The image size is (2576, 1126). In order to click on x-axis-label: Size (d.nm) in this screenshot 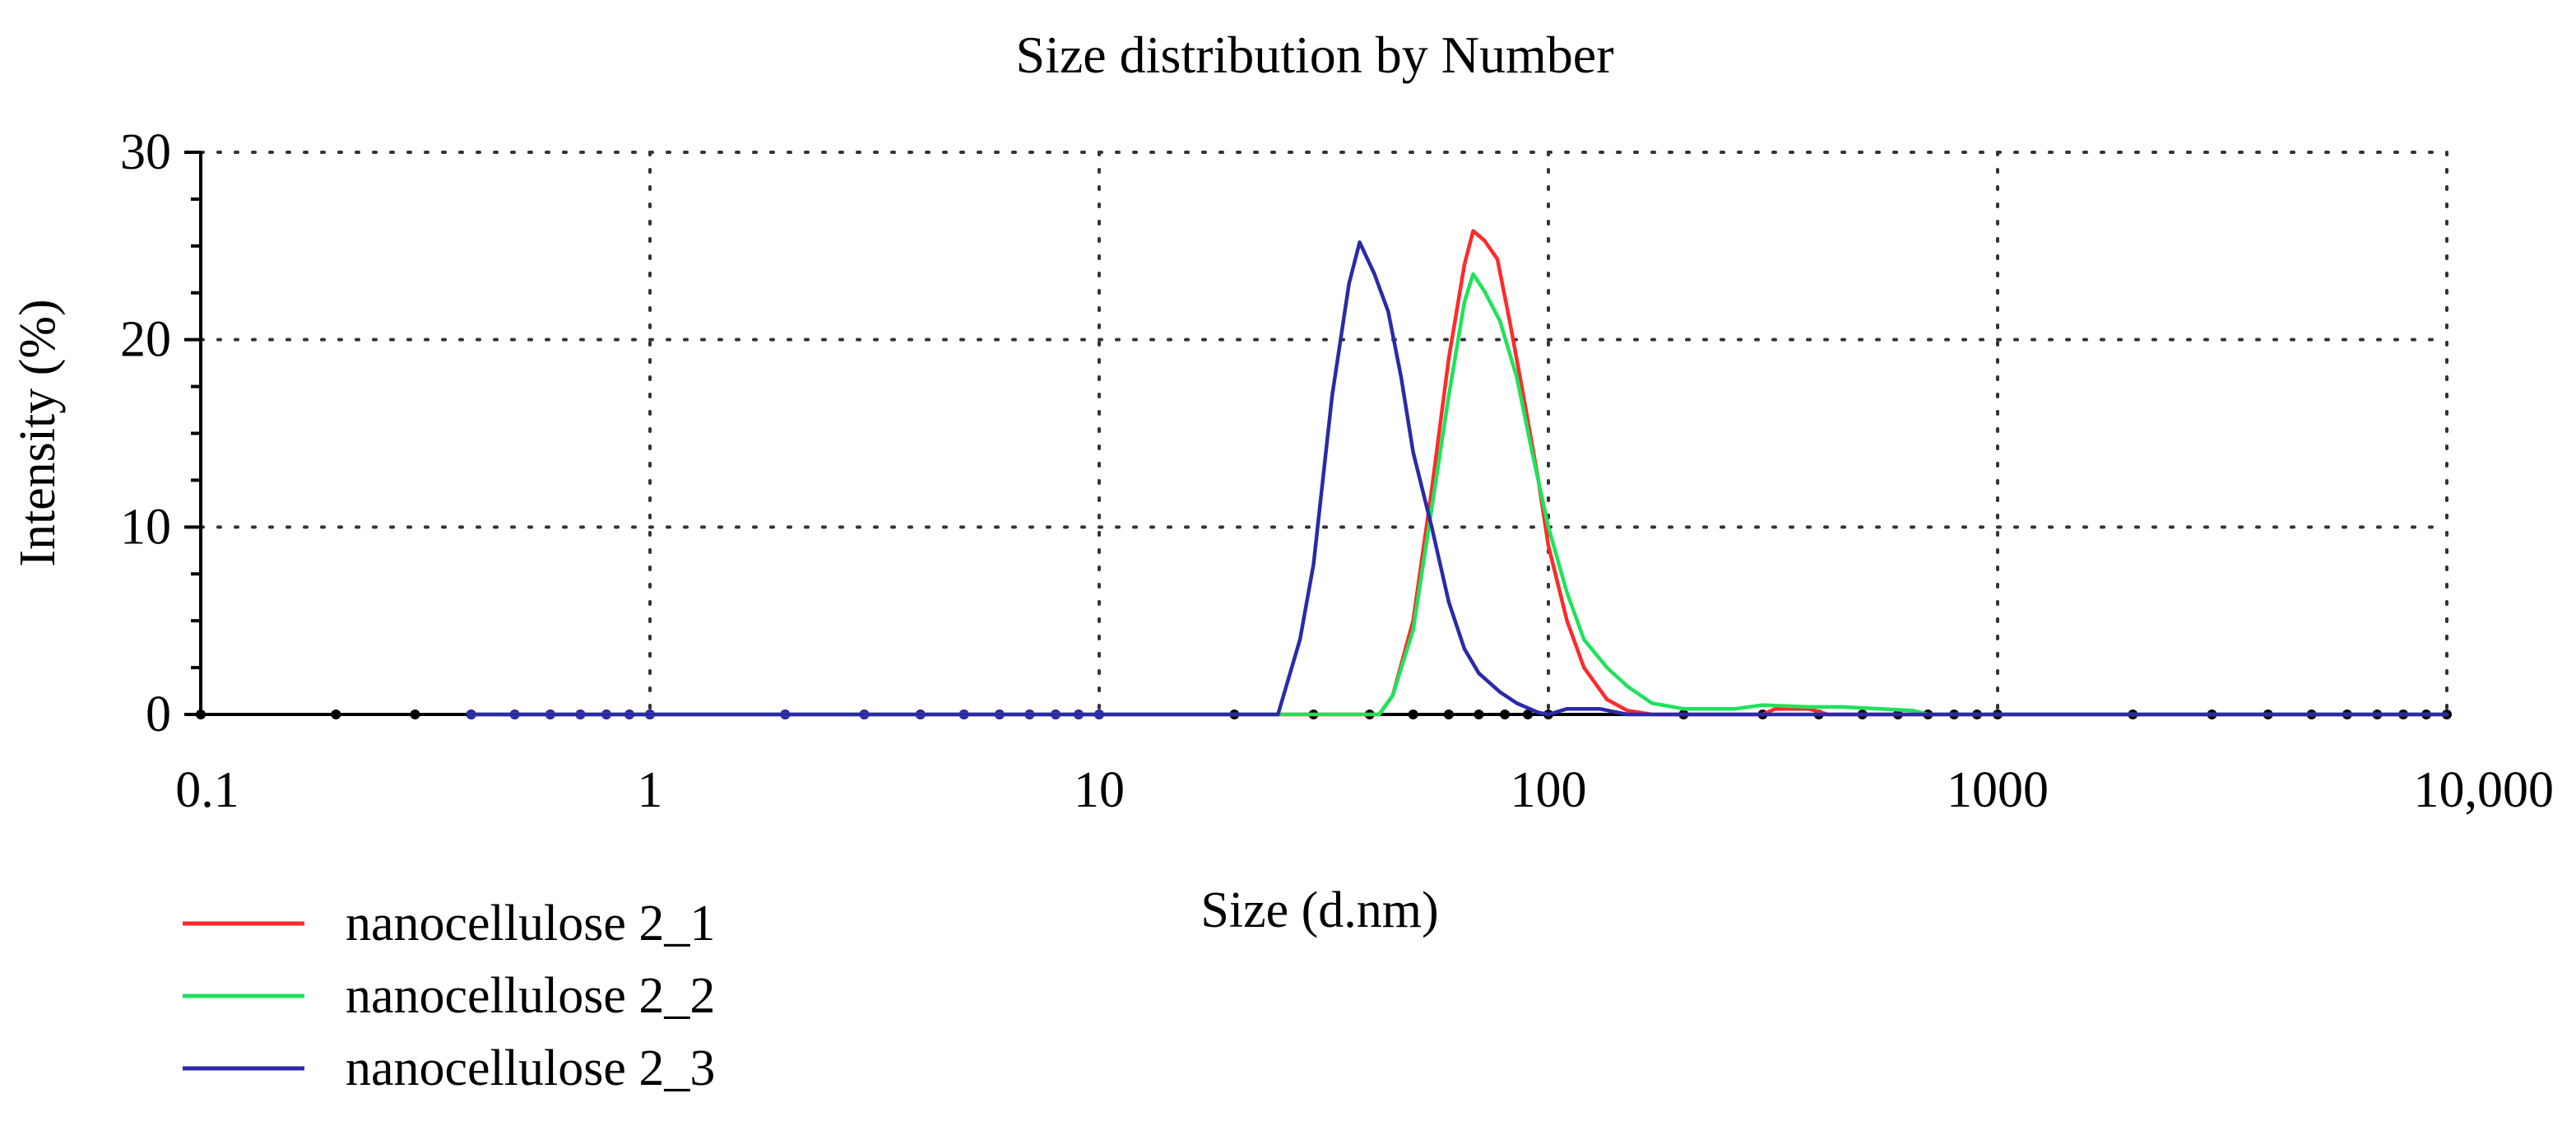, I will do `click(1319, 910)`.